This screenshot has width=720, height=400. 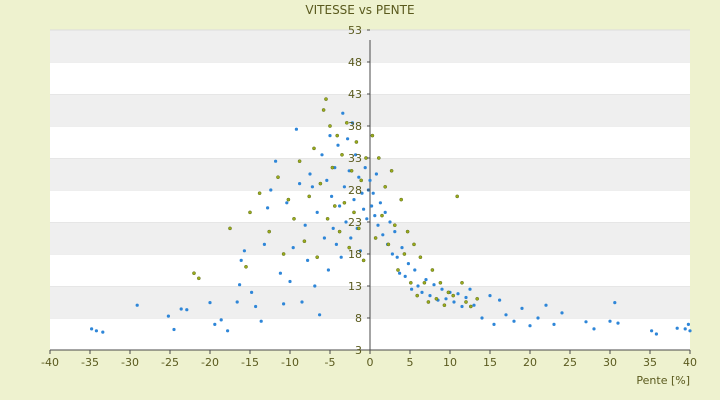 I want to click on y-tick-label: 13, so click(x=355, y=286).